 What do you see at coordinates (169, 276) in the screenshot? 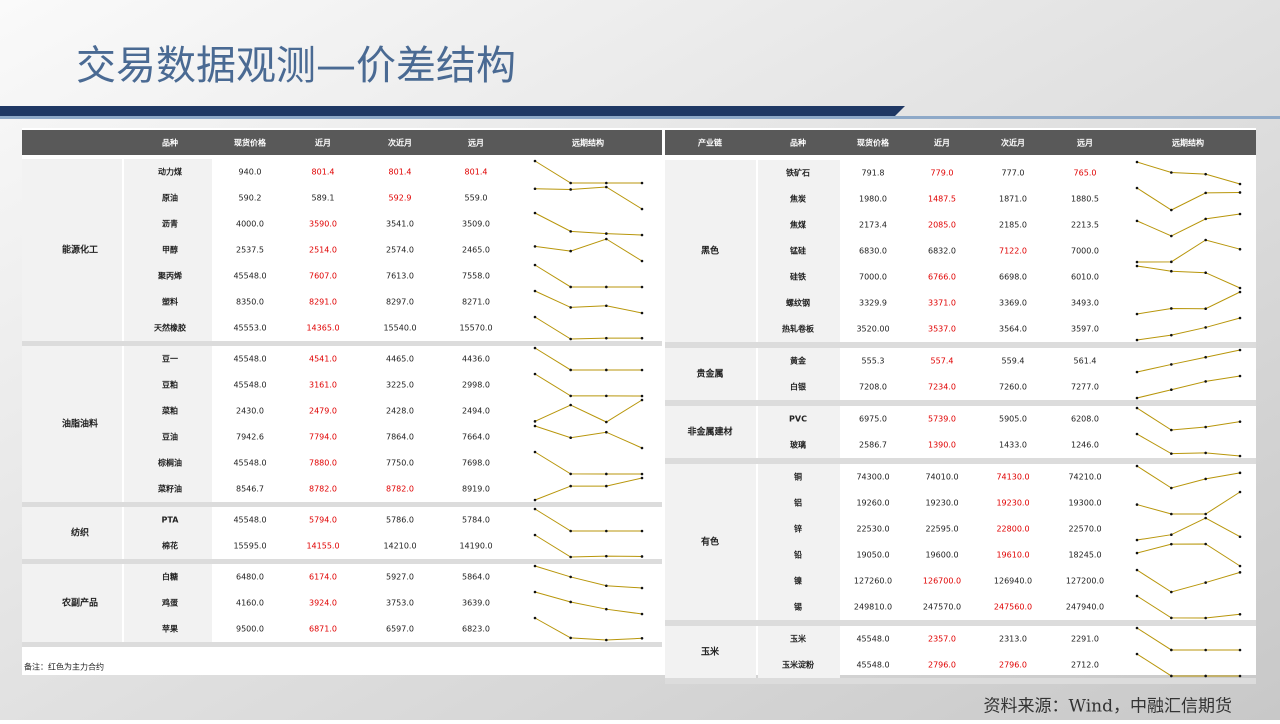
I see `item-name: 聚丙烯` at bounding box center [169, 276].